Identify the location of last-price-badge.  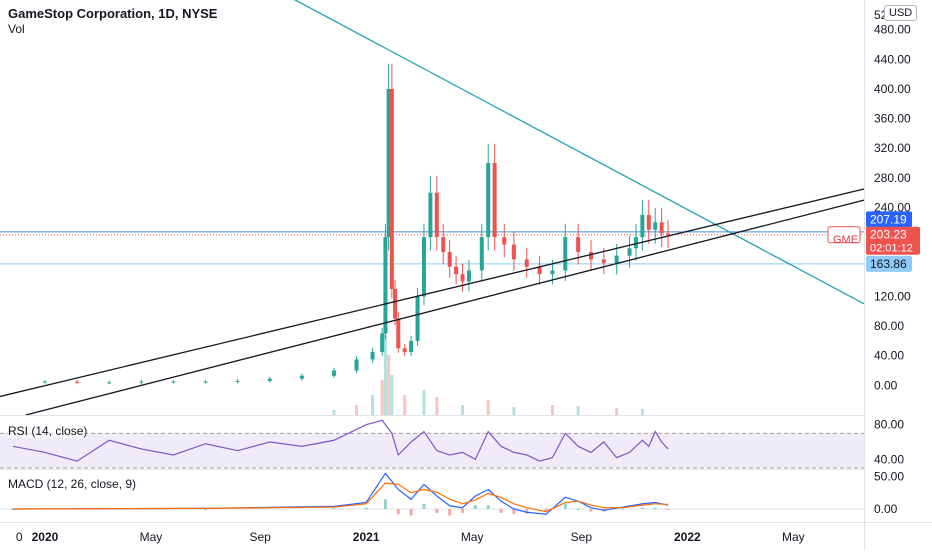
(893, 240).